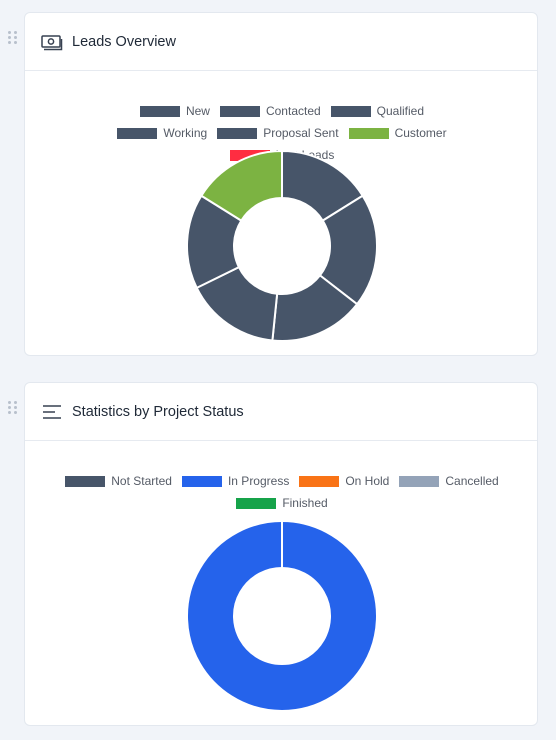 Image resolution: width=556 pixels, height=740 pixels. Describe the element at coordinates (185, 133) in the screenshot. I see `leads-legend-label: Working` at that location.